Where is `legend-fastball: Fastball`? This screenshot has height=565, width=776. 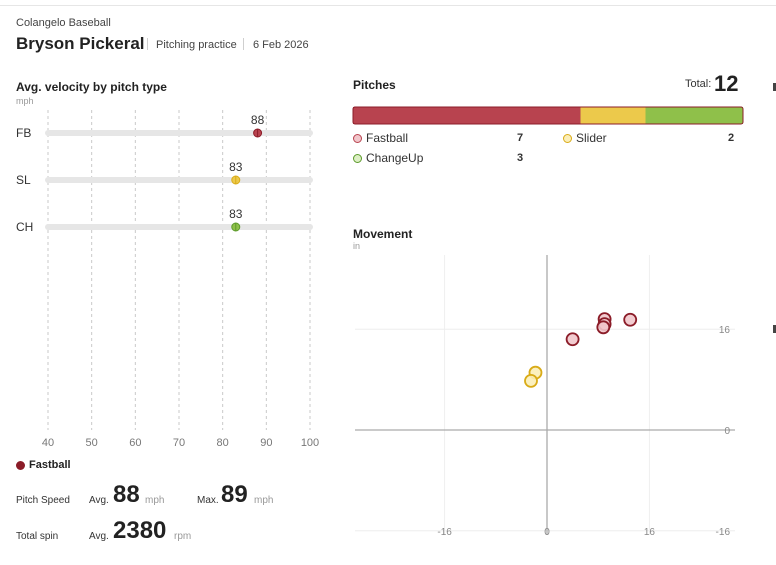 legend-fastball: Fastball is located at coordinates (380, 138).